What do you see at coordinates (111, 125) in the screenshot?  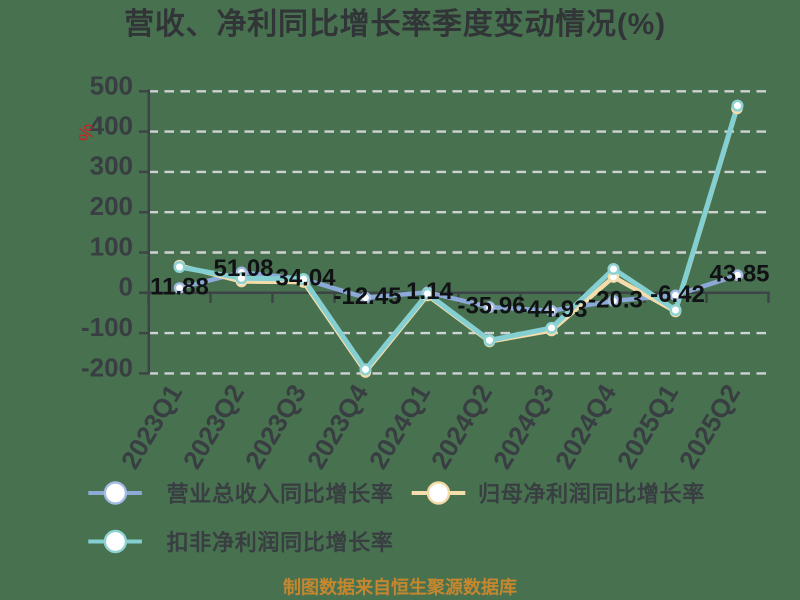 I see `svg-text: 400` at bounding box center [111, 125].